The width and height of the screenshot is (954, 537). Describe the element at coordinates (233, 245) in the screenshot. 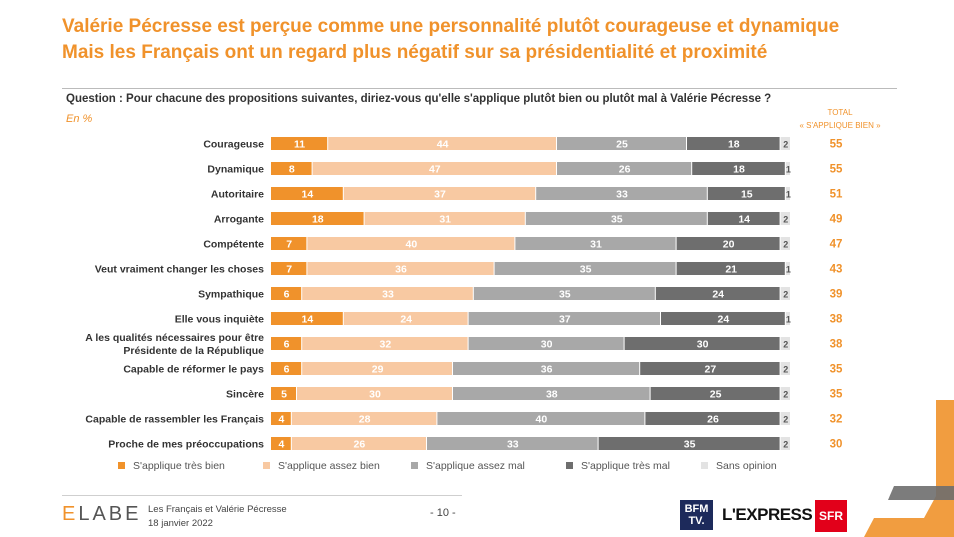

I see `category-label: Compétente` at that location.